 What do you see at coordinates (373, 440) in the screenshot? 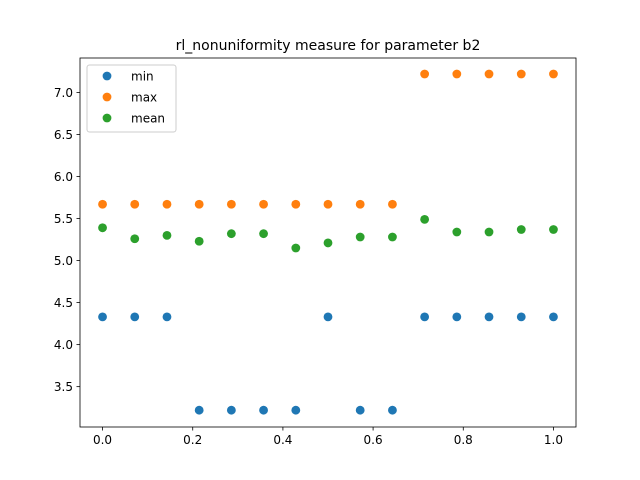
I see `x-tick-label: 0.6` at bounding box center [373, 440].